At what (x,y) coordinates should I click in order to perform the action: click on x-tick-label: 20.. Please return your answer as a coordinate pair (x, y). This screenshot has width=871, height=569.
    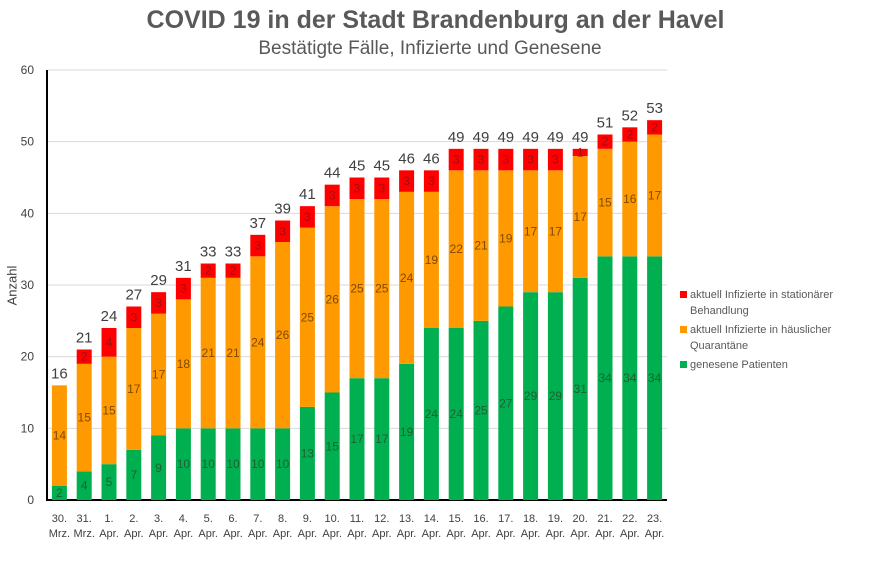
    Looking at the image, I should click on (580, 519).